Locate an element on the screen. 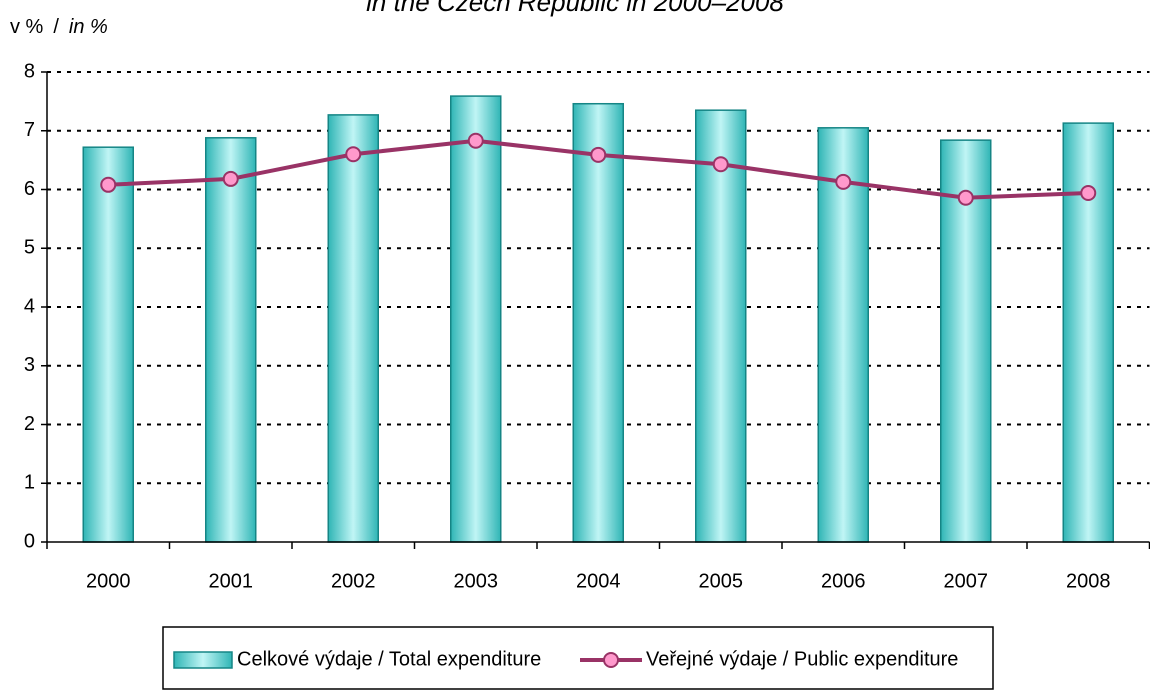 The height and width of the screenshot is (690, 1150). x-tick-label: 2007 is located at coordinates (966, 581).